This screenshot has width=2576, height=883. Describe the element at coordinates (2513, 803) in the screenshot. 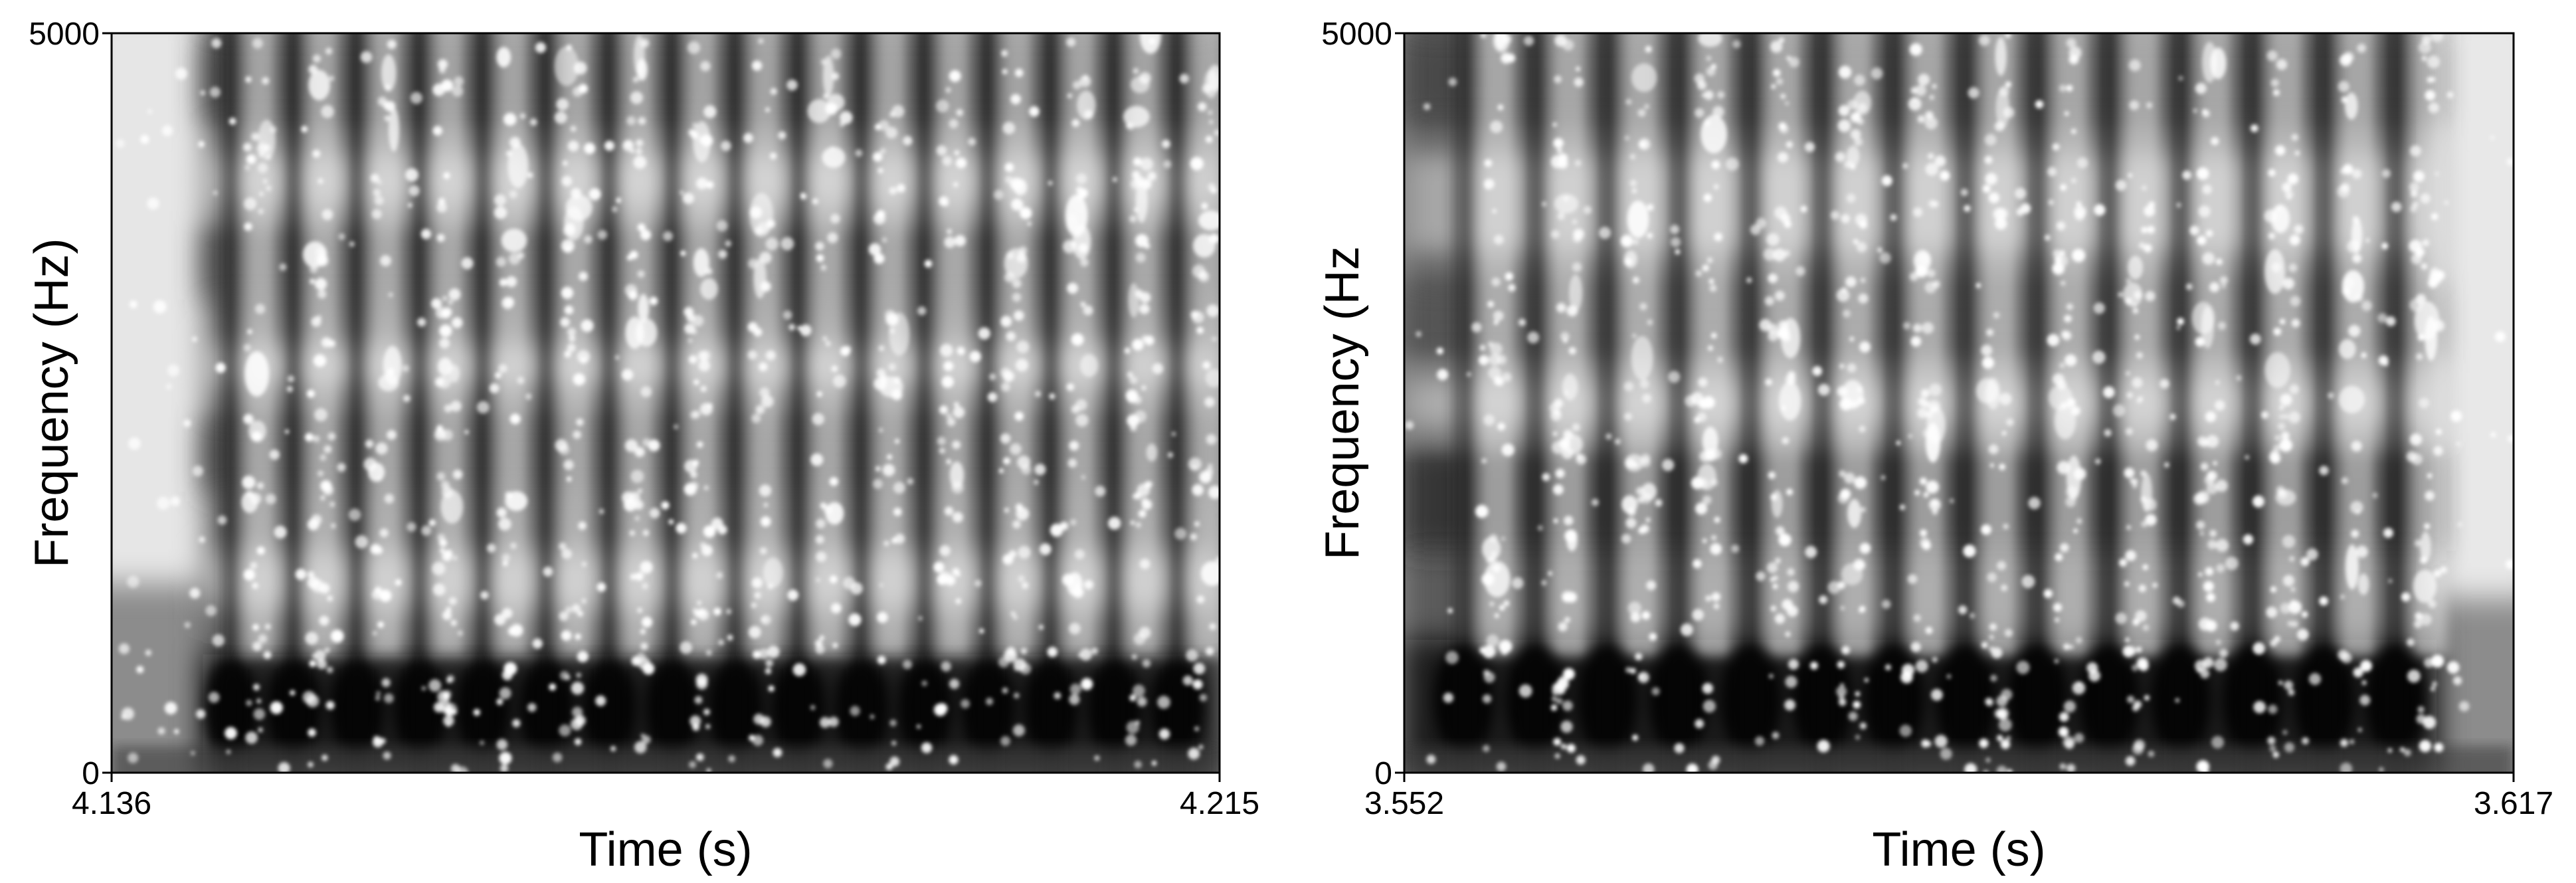

I see `x-tick-label: 3.617` at that location.